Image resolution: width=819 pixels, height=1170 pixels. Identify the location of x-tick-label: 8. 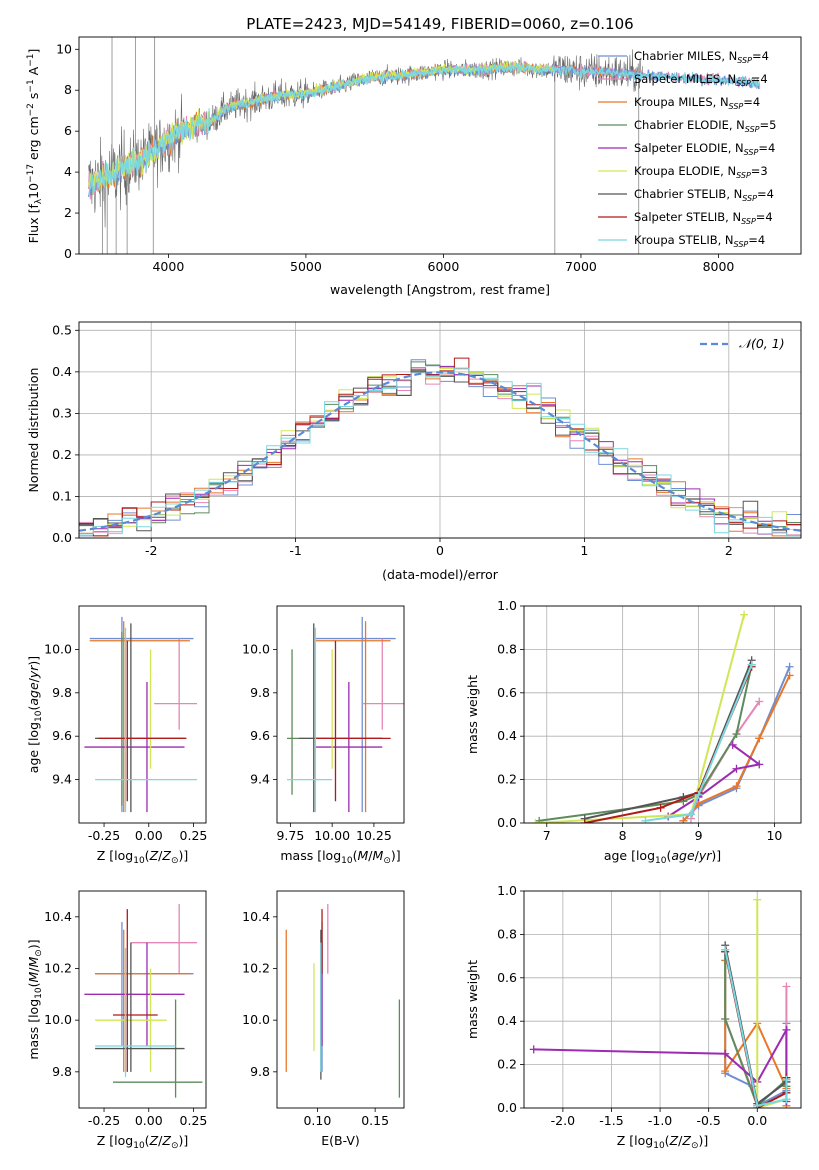
(623, 835).